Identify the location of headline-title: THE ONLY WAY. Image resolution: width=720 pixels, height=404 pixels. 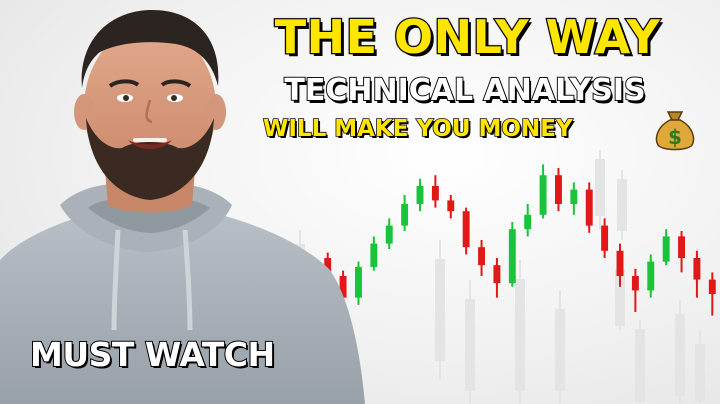
(467, 37).